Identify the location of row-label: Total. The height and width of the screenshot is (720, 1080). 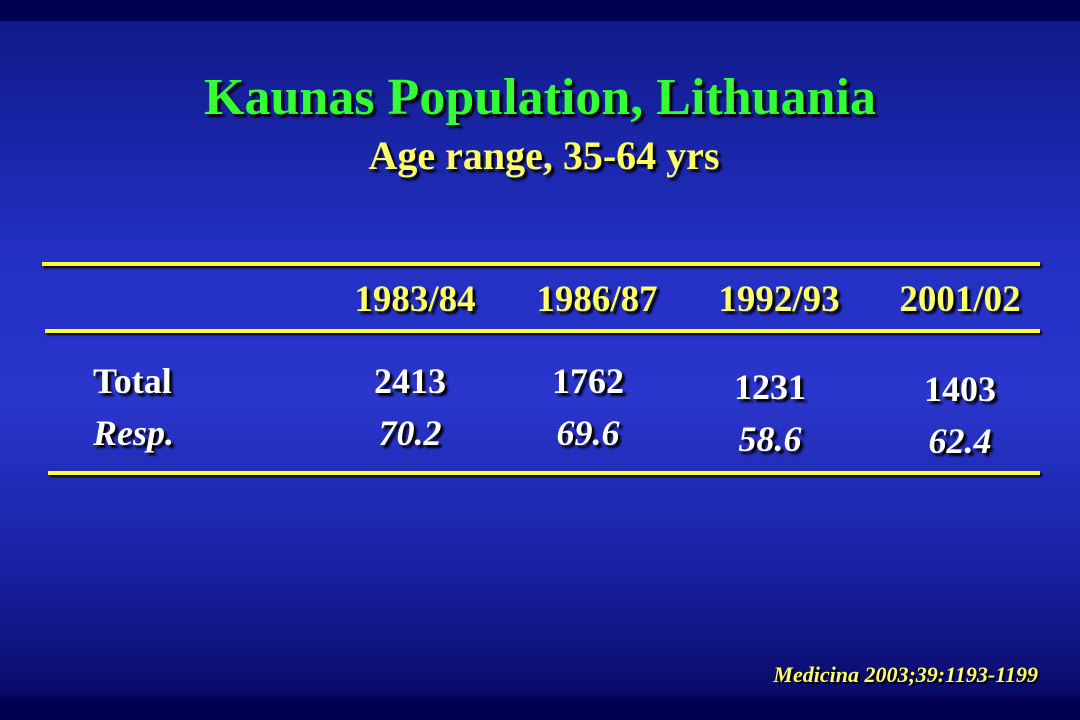
(132, 381).